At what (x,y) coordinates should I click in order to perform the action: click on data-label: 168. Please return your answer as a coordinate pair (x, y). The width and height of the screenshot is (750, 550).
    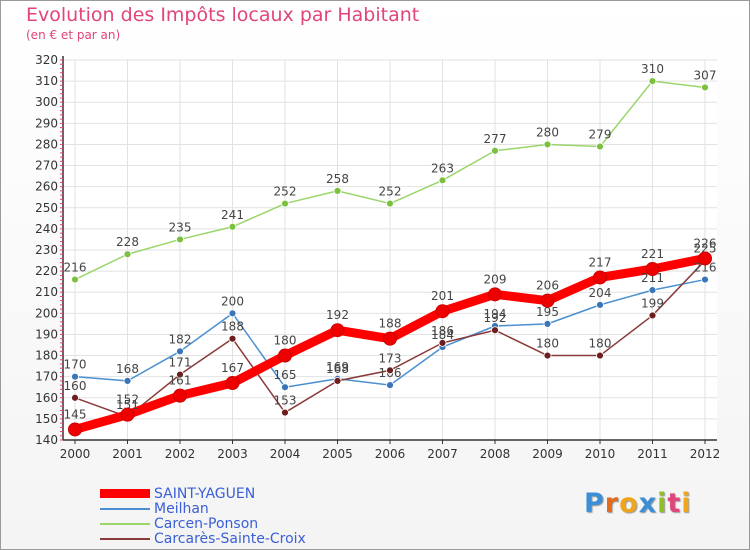
    Looking at the image, I should click on (127, 369).